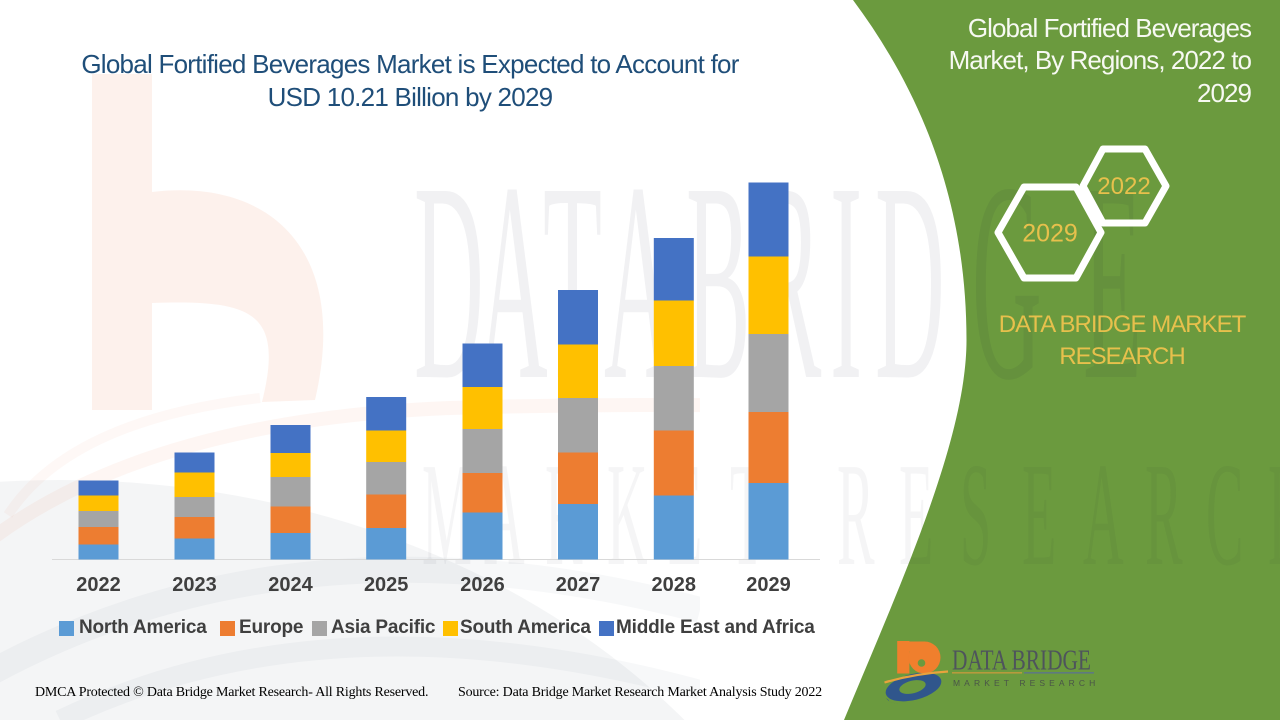 The width and height of the screenshot is (1280, 720). Describe the element at coordinates (1123, 186) in the screenshot. I see `svg-text: 2022` at that location.